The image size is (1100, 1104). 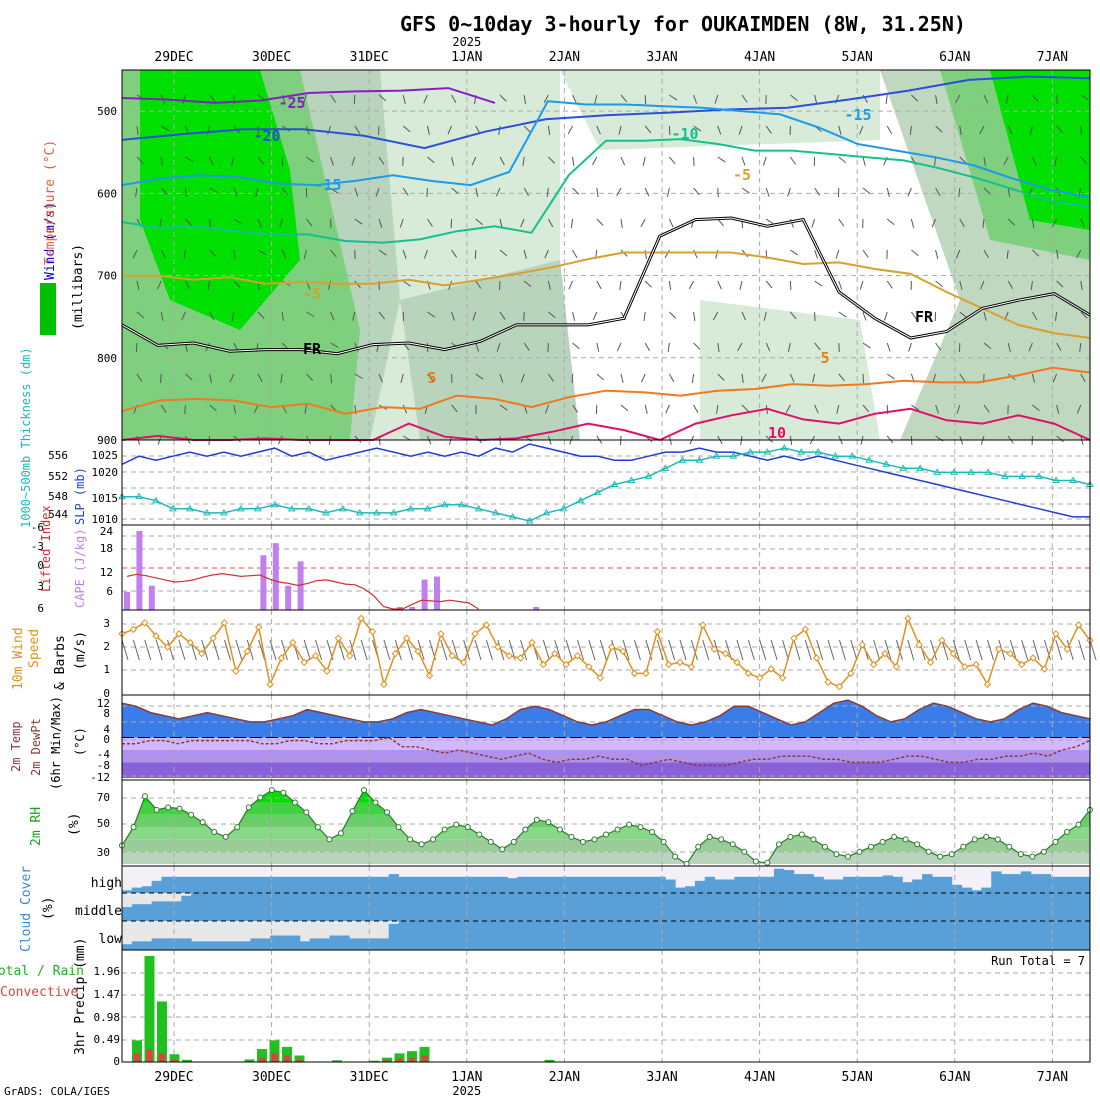 What do you see at coordinates (759, 57) in the screenshot?
I see `date-label-top: 4JAN` at bounding box center [759, 57].